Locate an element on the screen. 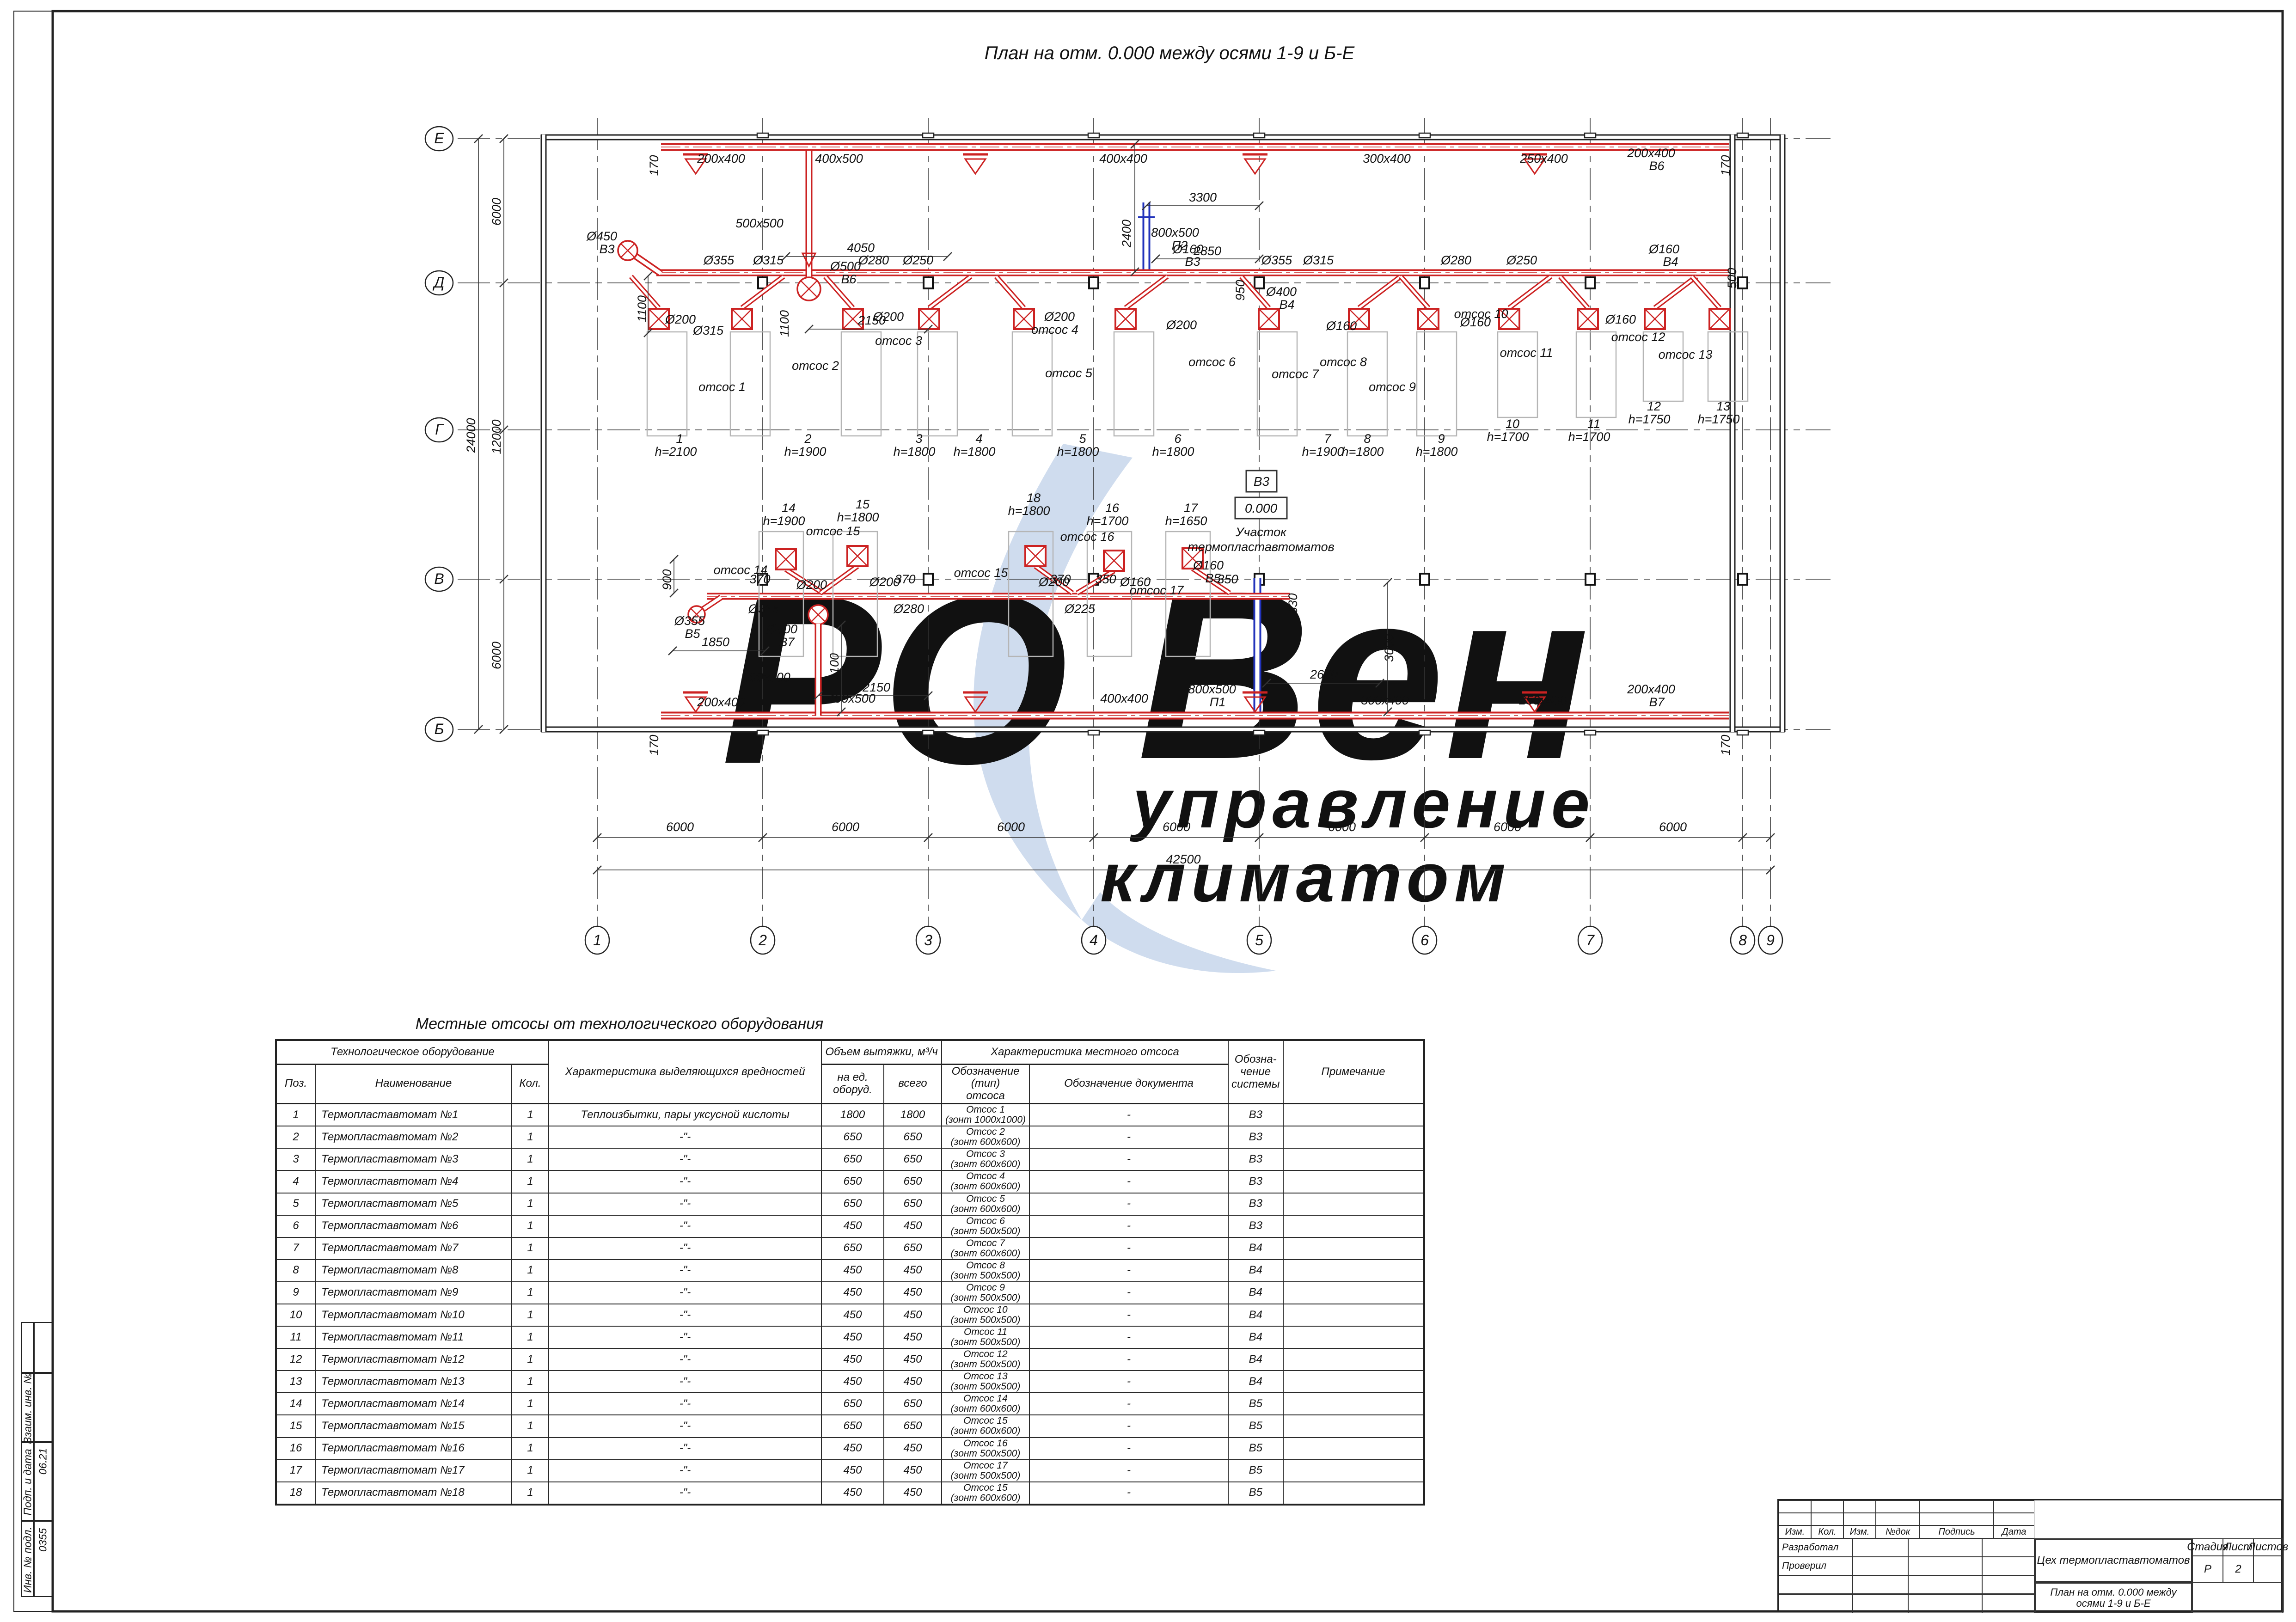  plan-label: В4 is located at coordinates (1286, 305).